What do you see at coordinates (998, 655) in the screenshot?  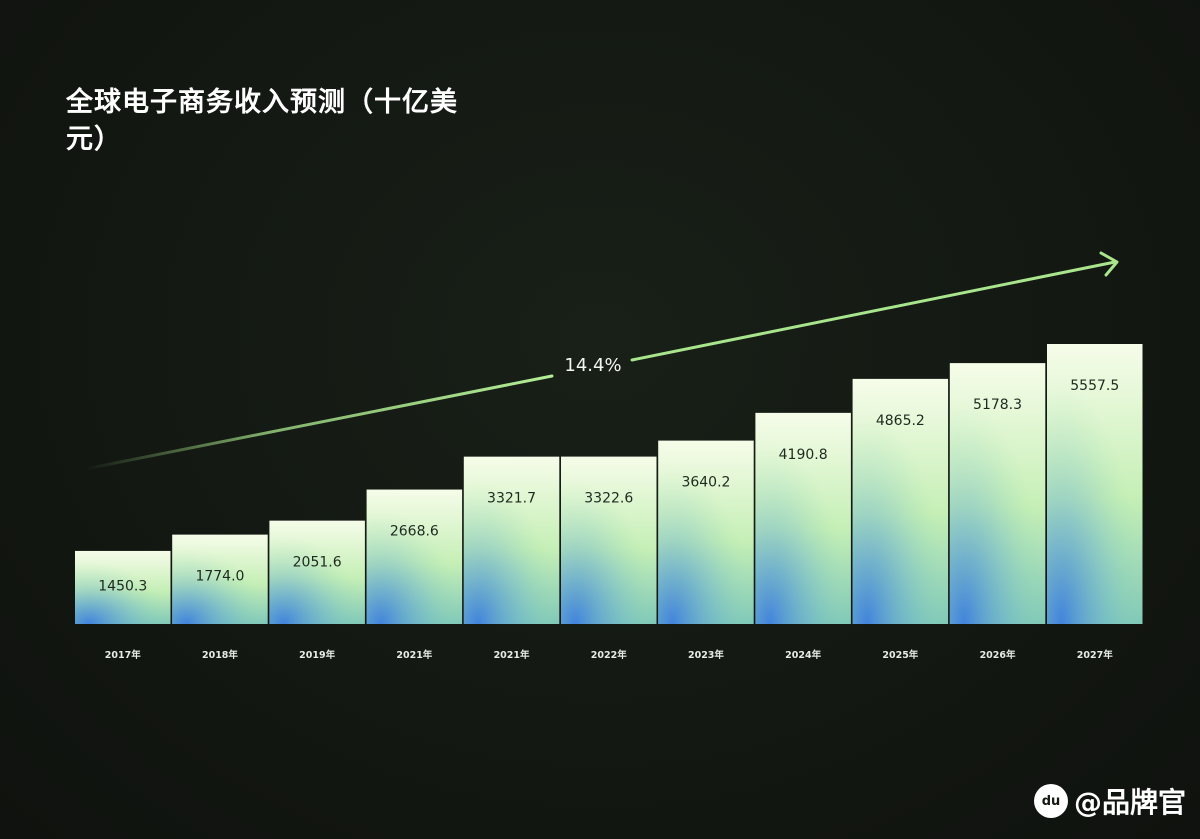 I see `x-tick-label-9: 2026年` at bounding box center [998, 655].